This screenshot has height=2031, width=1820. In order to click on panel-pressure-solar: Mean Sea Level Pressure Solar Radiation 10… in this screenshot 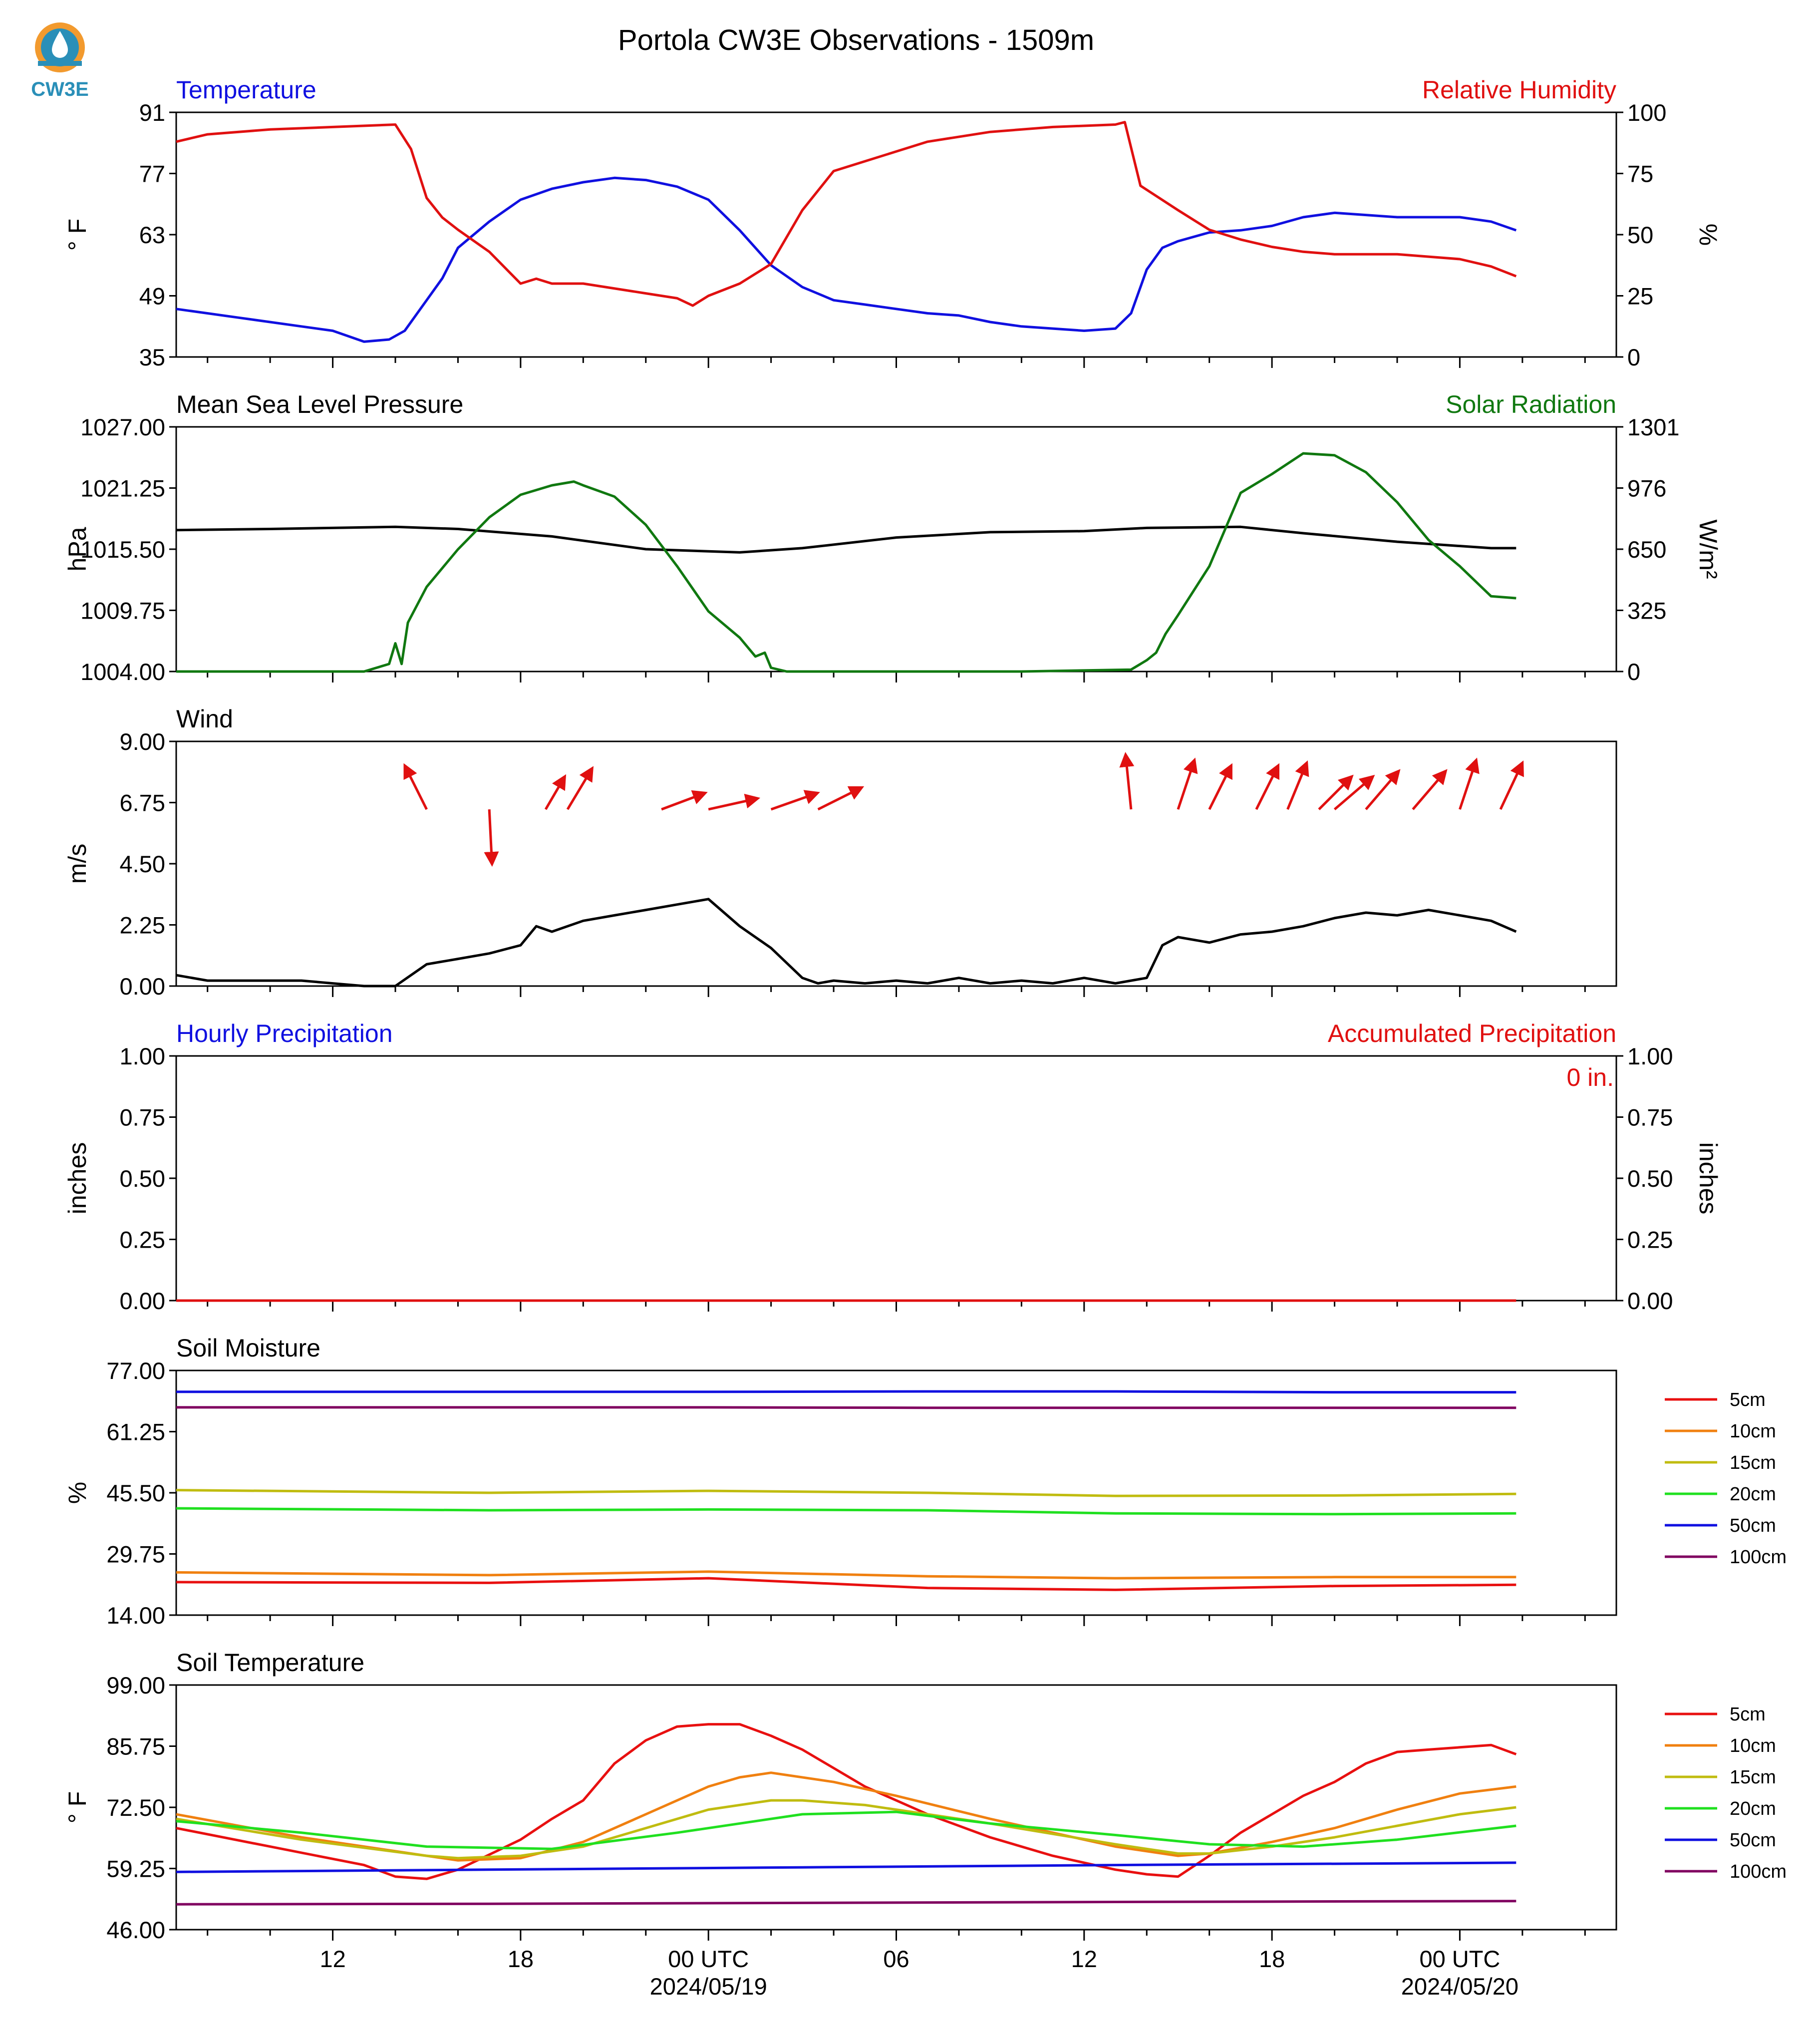, I will do `click(892, 537)`.